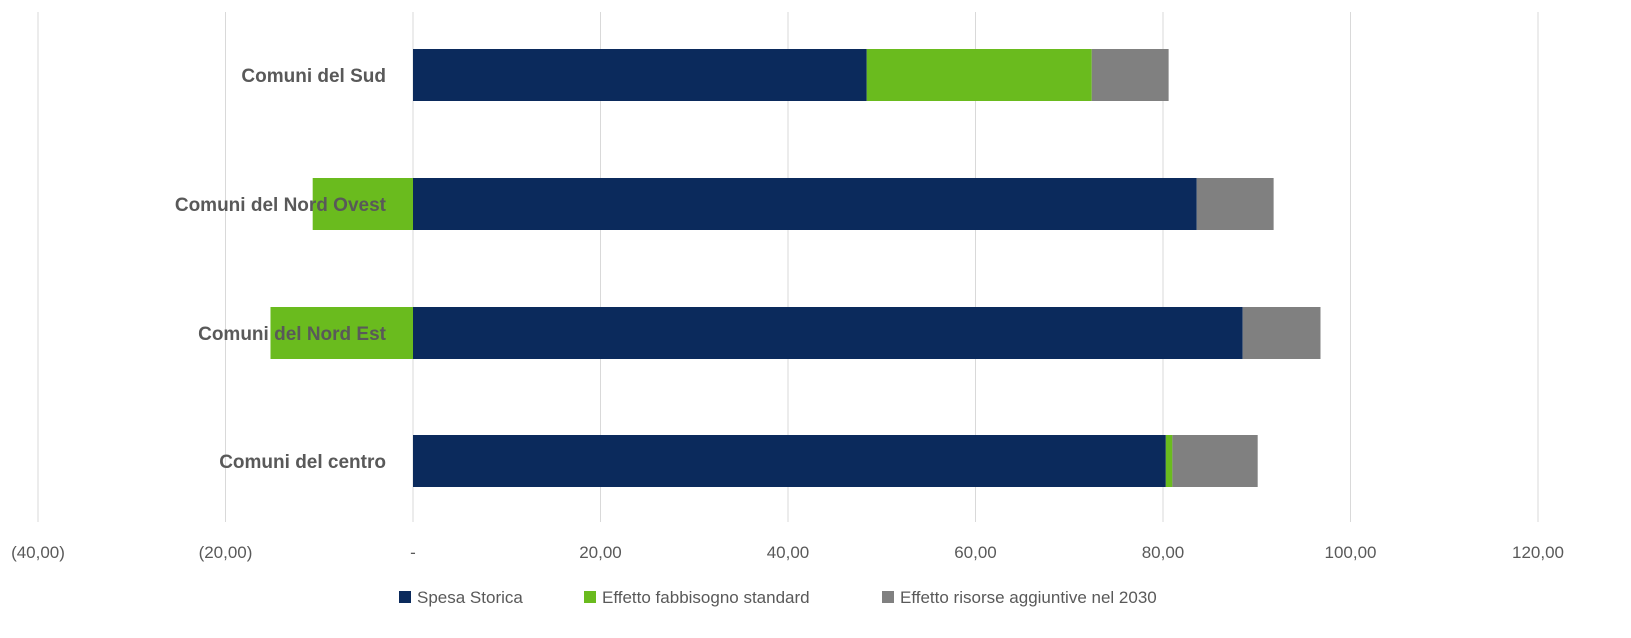  What do you see at coordinates (413, 552) in the screenshot?
I see `x-tick-label: -` at bounding box center [413, 552].